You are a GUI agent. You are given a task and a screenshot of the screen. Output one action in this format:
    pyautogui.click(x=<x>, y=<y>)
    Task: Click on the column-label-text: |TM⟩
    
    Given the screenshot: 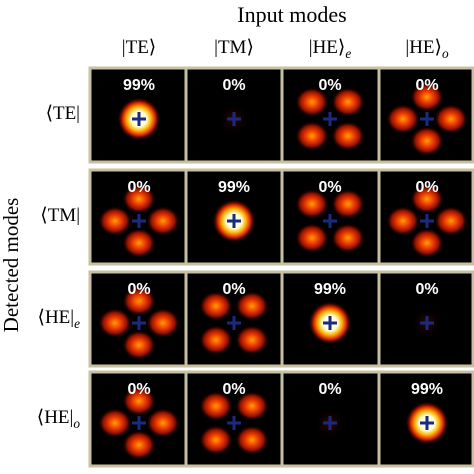 What is the action you would take?
    pyautogui.click(x=234, y=47)
    